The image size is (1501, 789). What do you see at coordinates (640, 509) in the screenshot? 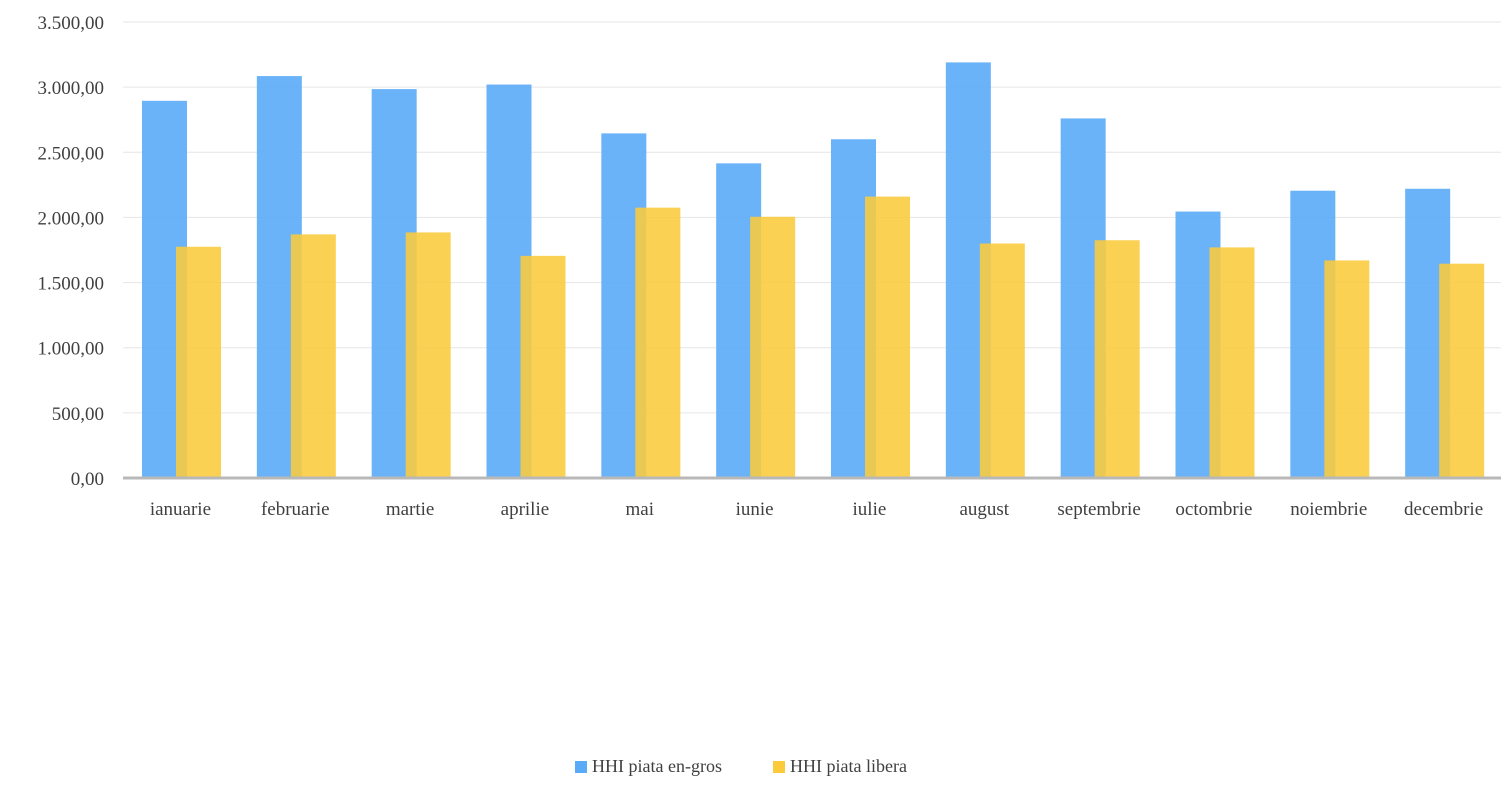
I see `x-tick-label: mai` at bounding box center [640, 509].